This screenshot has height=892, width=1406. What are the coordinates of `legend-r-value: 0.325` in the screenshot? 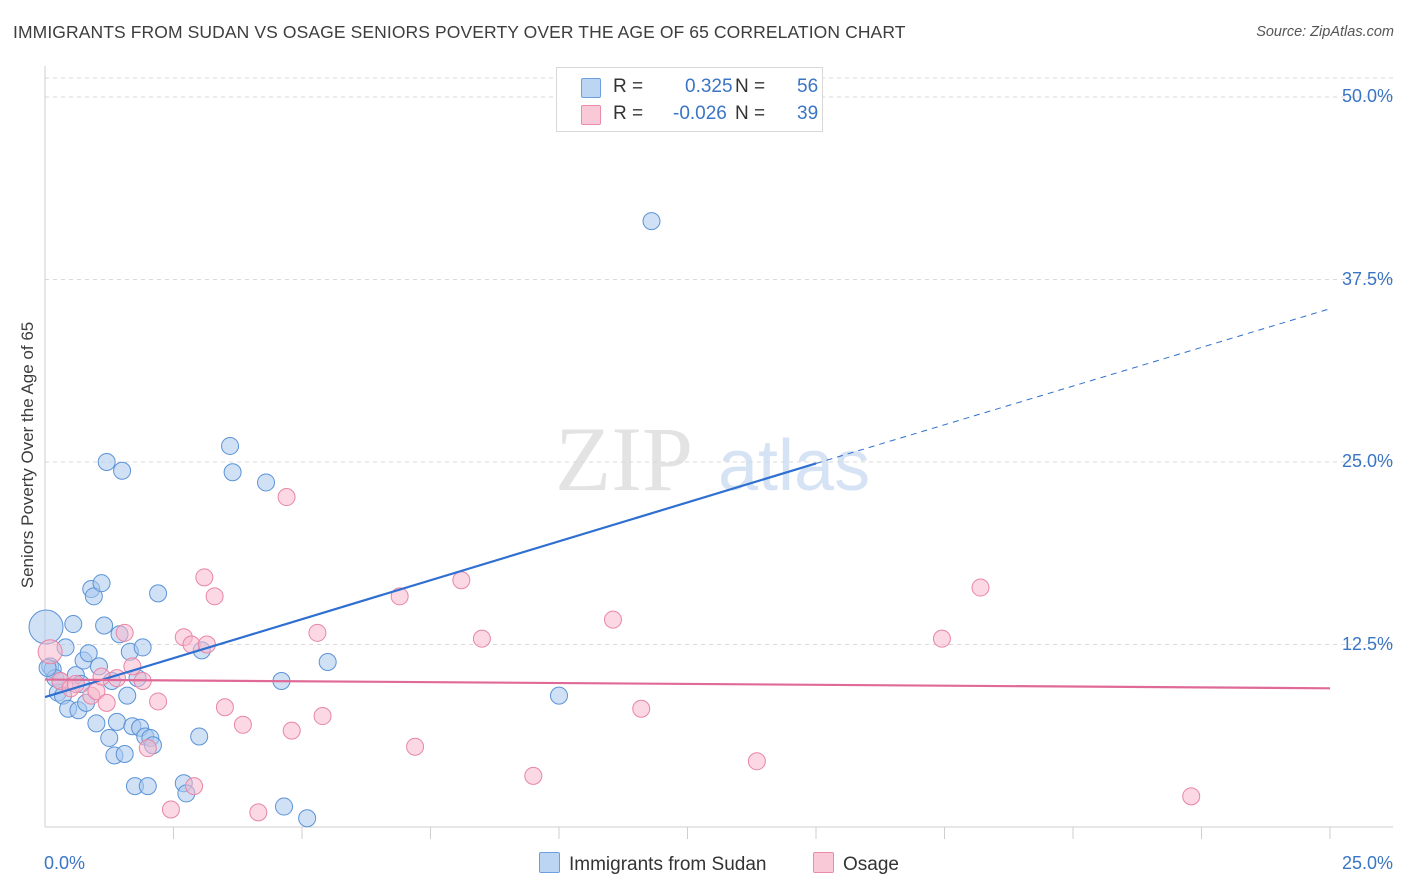 It's located at (709, 86).